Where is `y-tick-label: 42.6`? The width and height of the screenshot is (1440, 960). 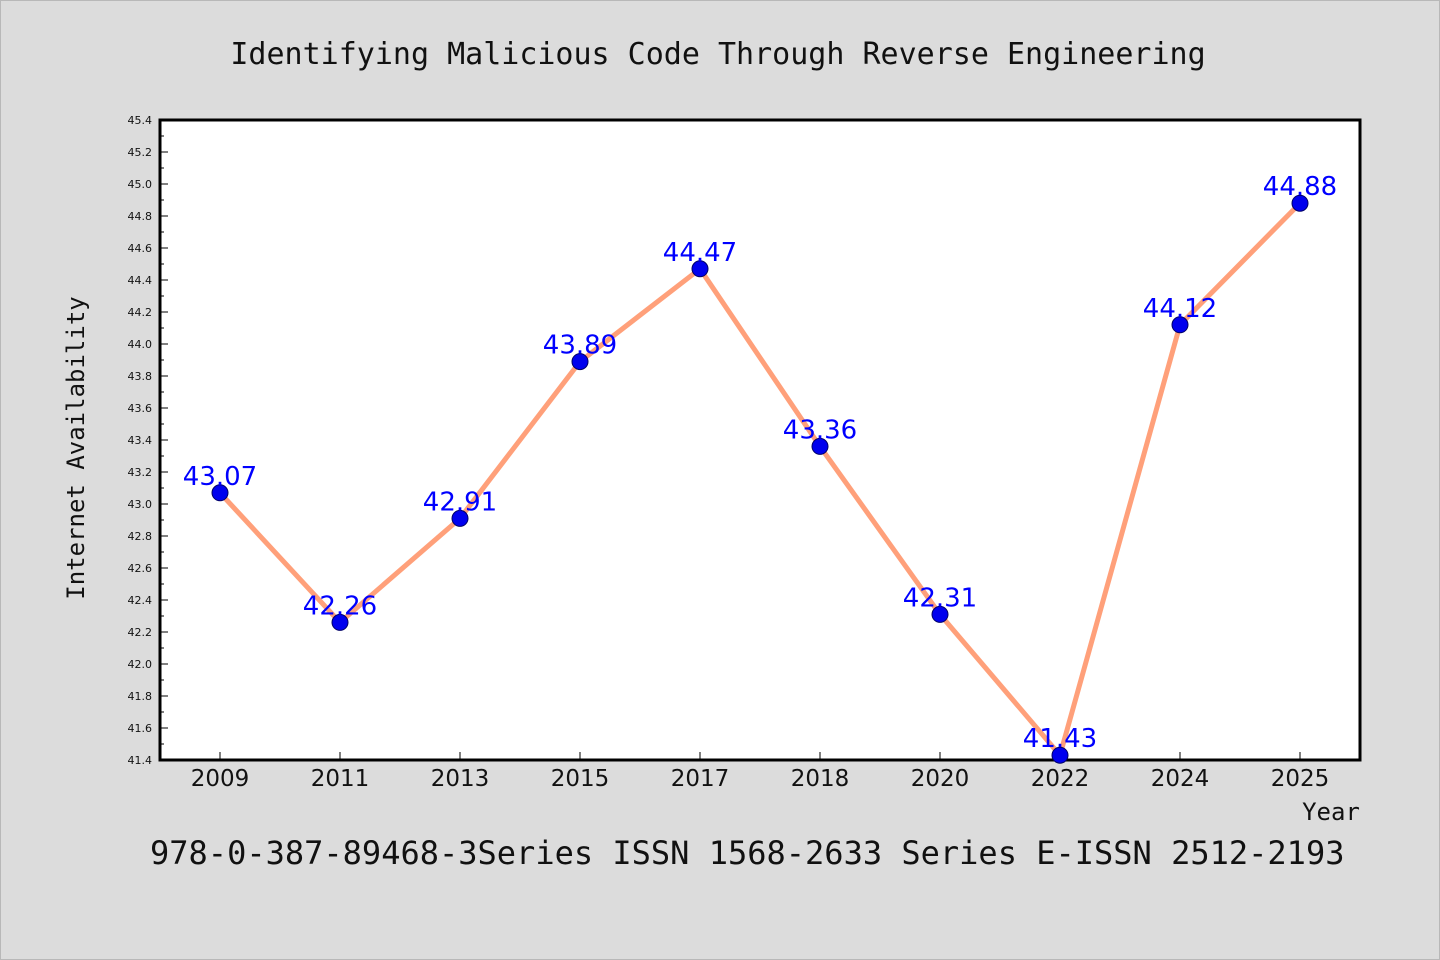
y-tick-label: 42.6 is located at coordinates (140, 568).